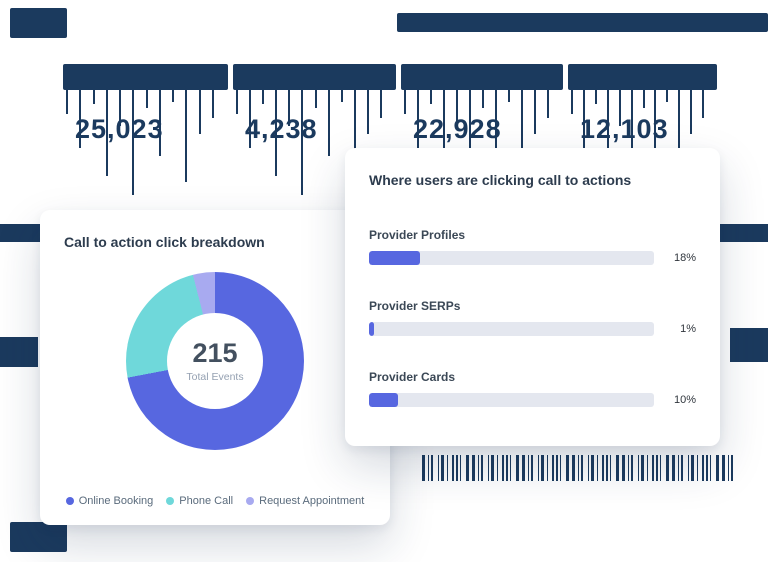 The height and width of the screenshot is (562, 768). What do you see at coordinates (532, 246) in the screenshot?
I see `bar-row-provider-profiles: Provider Profiles 18%` at bounding box center [532, 246].